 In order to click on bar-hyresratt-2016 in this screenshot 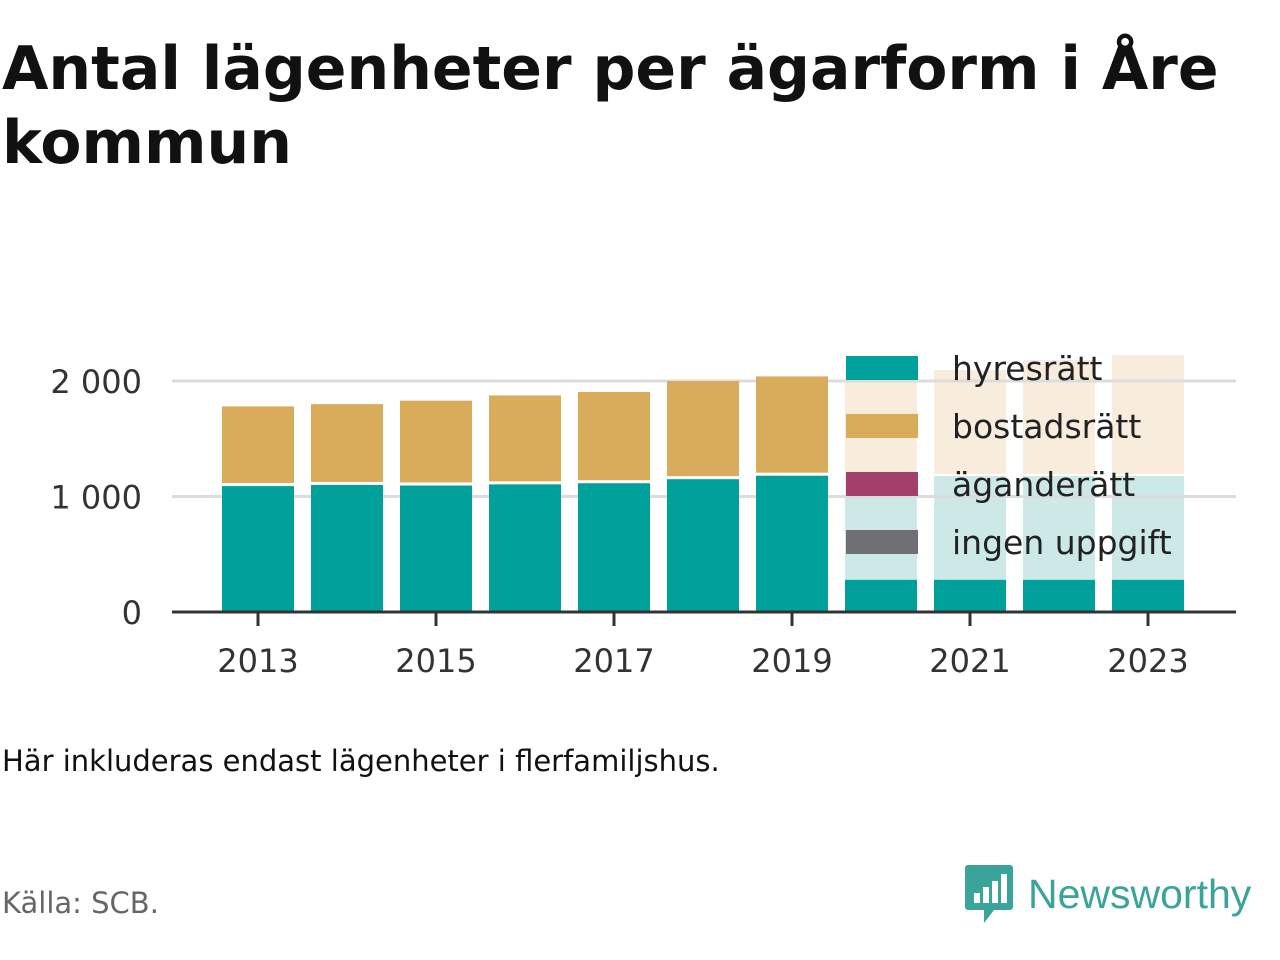, I will do `click(525, 548)`.